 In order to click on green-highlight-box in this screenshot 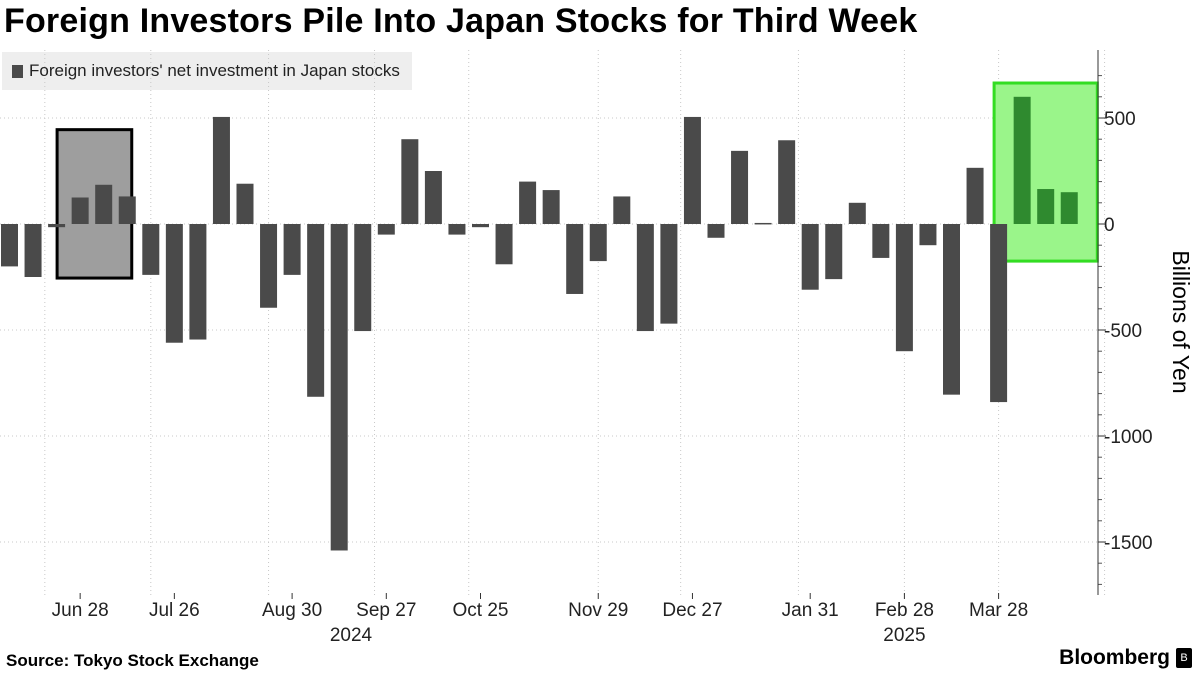, I will do `click(1045, 172)`.